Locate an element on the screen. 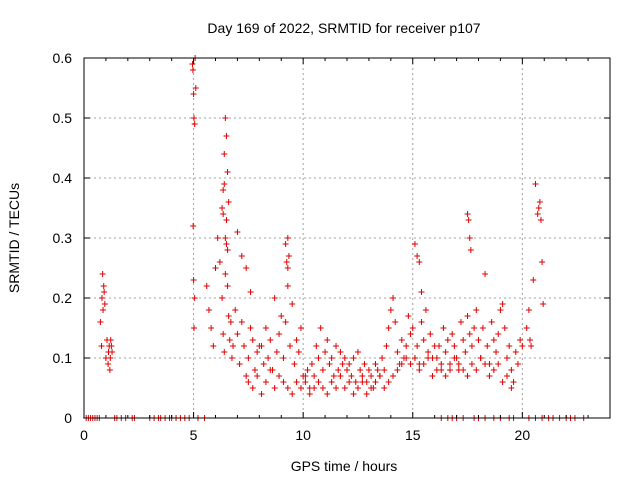 Image resolution: width=640 pixels, height=480 pixels. x-tick-label: 10 is located at coordinates (303, 435).